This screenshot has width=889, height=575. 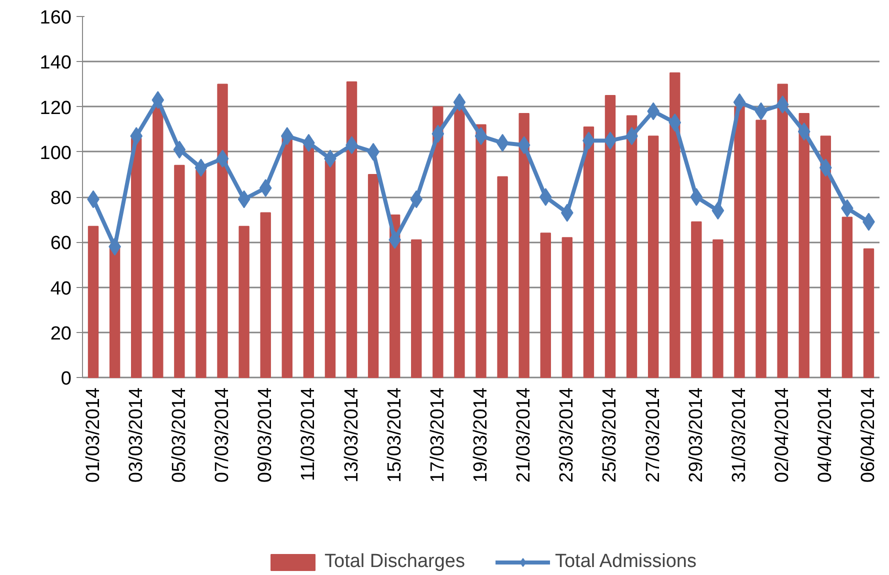 I want to click on x-tick-label: 03/03/2014, so click(x=136, y=435).